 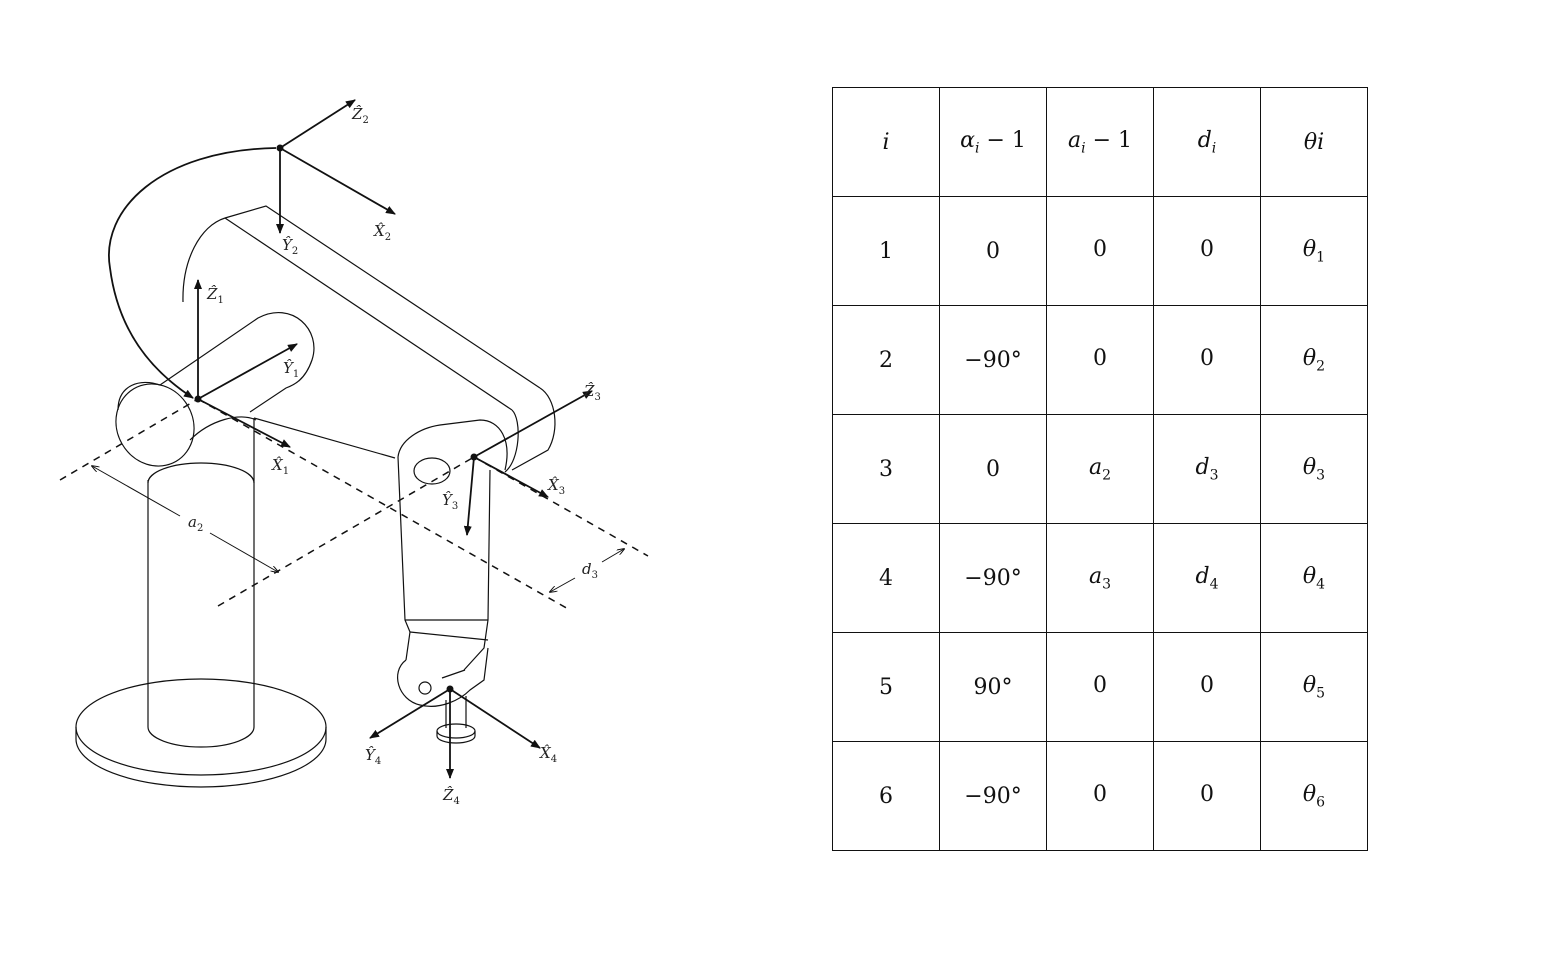 I want to click on table-header-row: i αi − 1 ai − 1 di θi, so click(x=1100, y=142).